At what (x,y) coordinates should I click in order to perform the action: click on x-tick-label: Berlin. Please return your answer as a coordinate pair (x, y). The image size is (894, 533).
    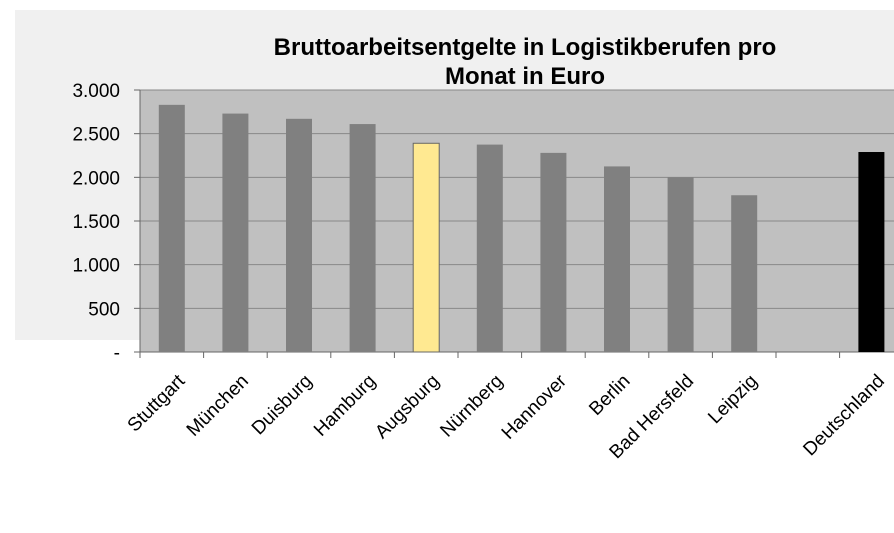
    Looking at the image, I should click on (609, 395).